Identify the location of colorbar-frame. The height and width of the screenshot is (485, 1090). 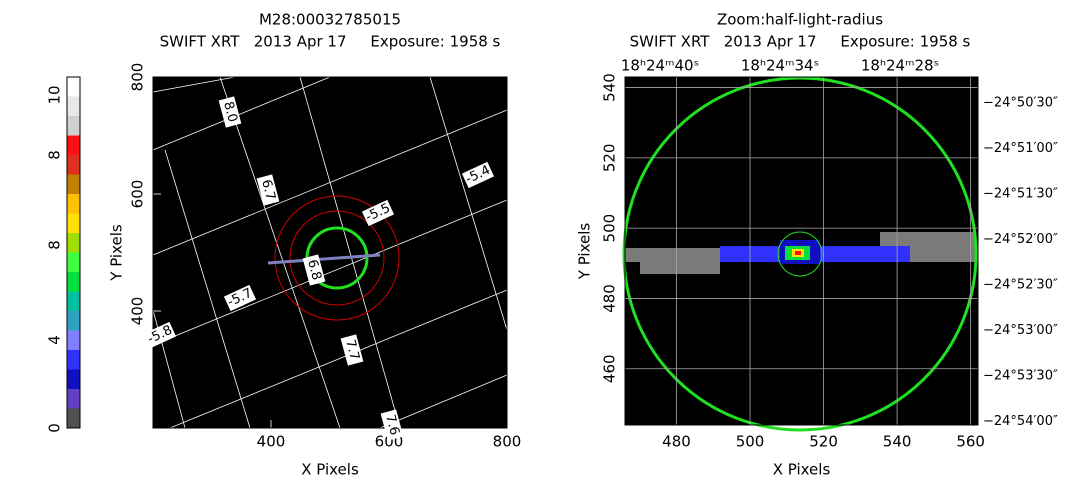
(73, 252).